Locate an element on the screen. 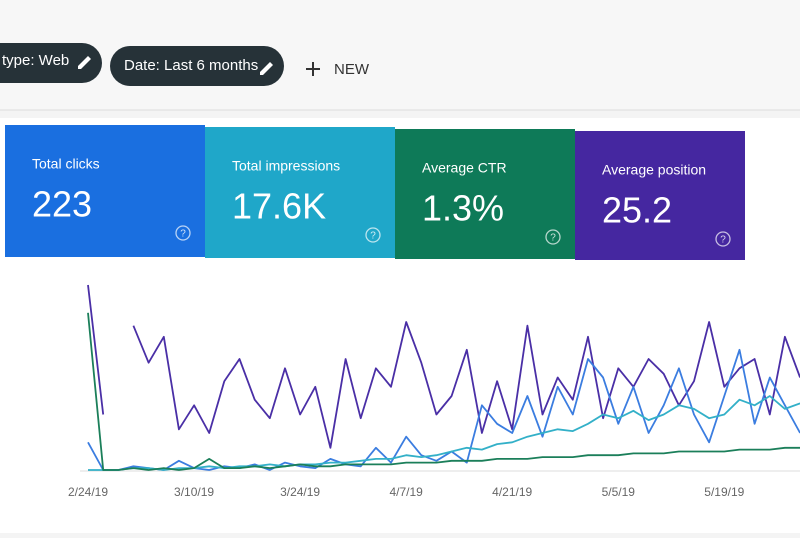 This screenshot has width=800, height=538. add-icon is located at coordinates (313, 69).